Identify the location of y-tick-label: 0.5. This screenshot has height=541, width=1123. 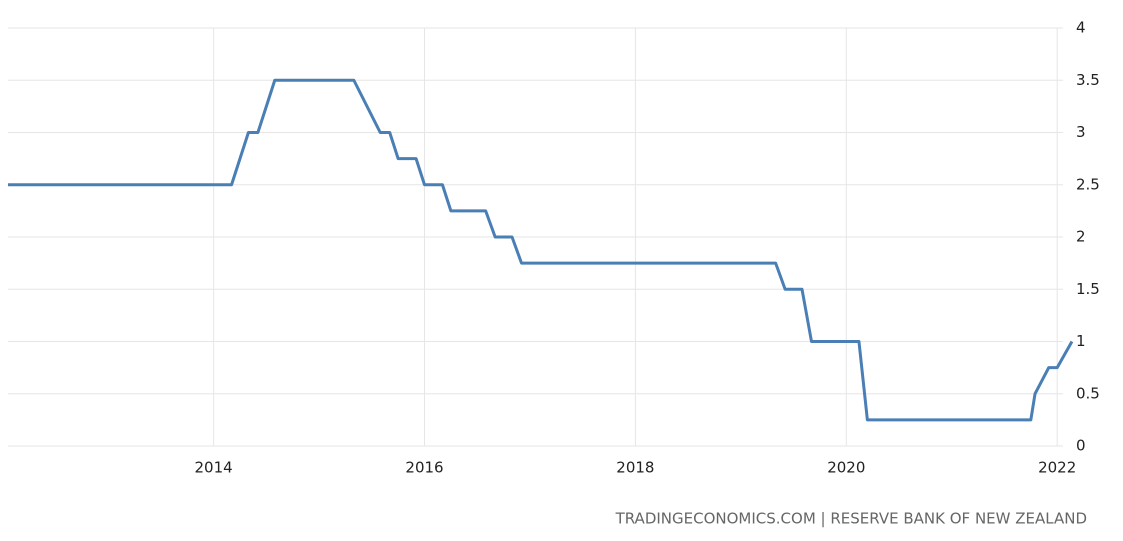
(1088, 393).